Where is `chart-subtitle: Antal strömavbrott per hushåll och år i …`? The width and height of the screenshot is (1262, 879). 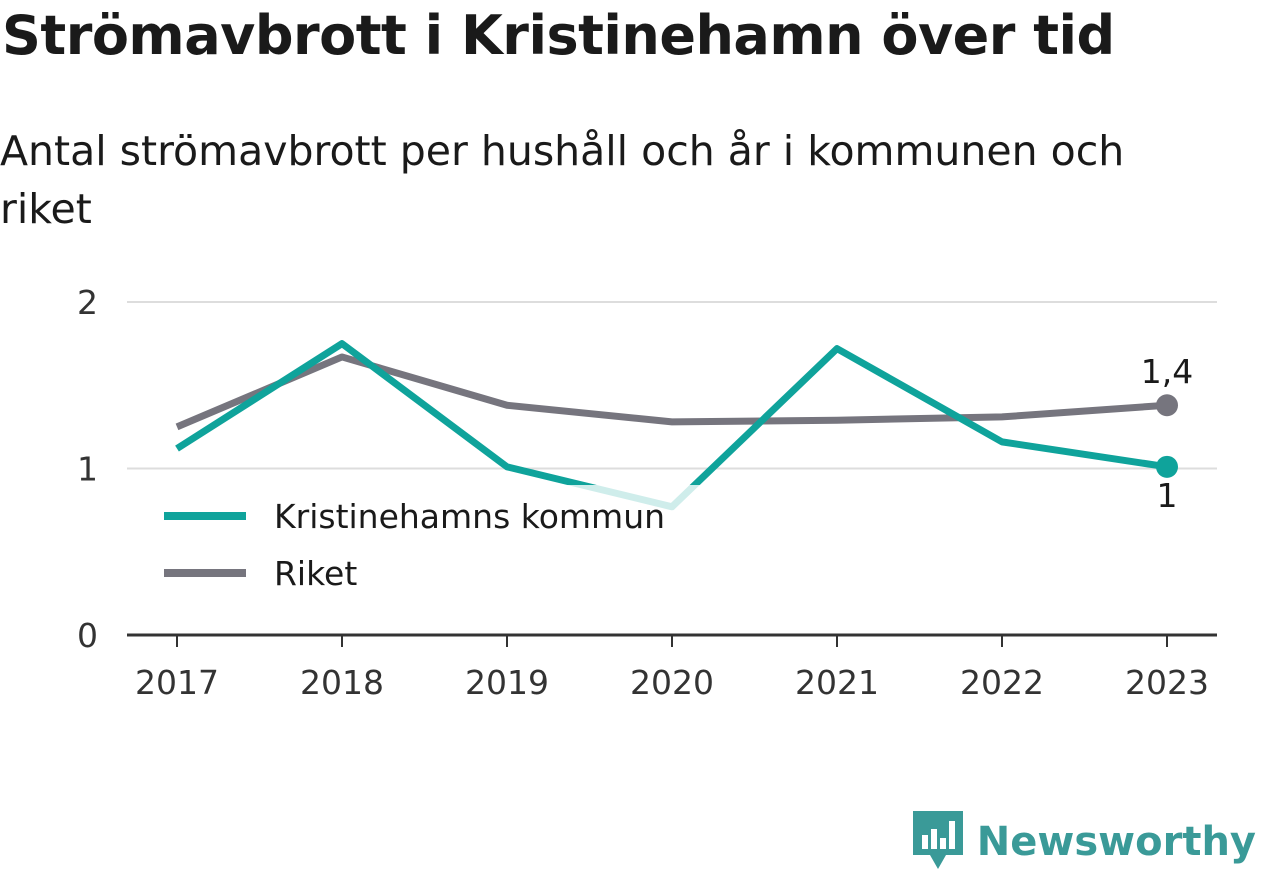 chart-subtitle: Antal strömavbrott per hushåll och år i … is located at coordinates (562, 180).